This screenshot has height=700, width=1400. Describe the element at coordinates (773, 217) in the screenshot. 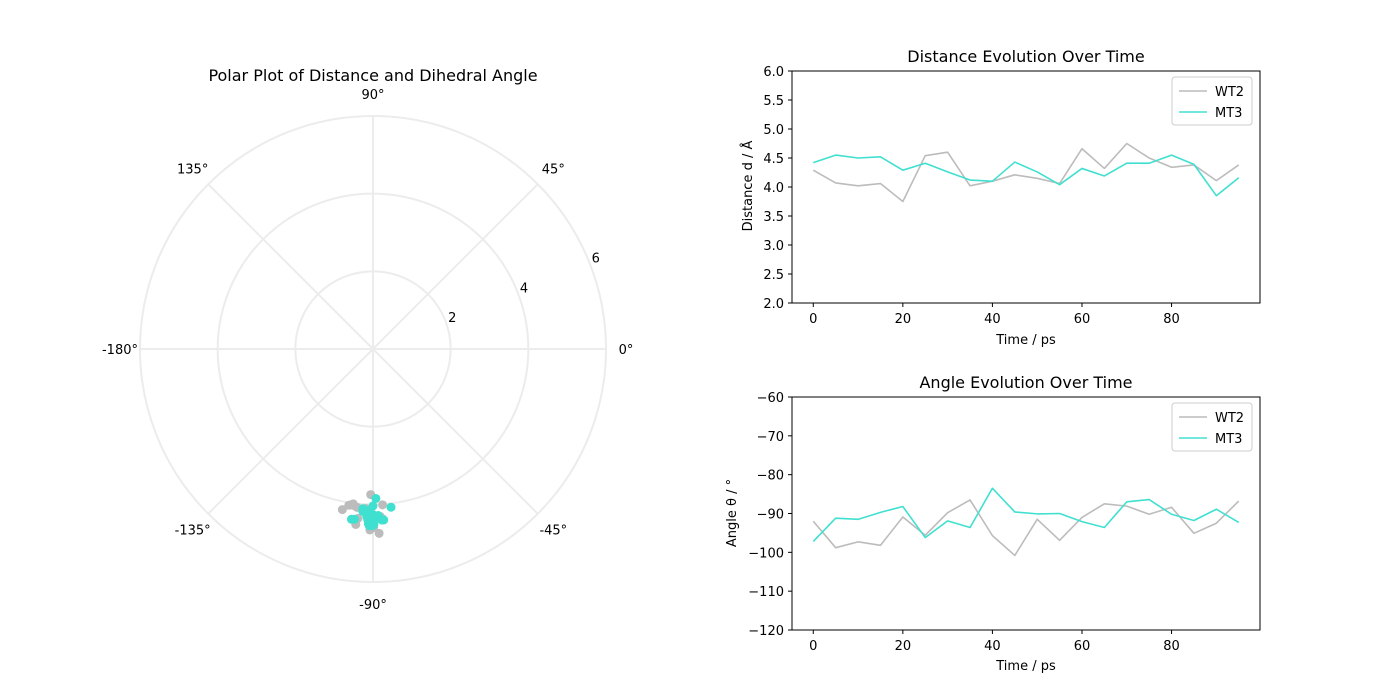

I see `y-tick-label: 3.5` at that location.